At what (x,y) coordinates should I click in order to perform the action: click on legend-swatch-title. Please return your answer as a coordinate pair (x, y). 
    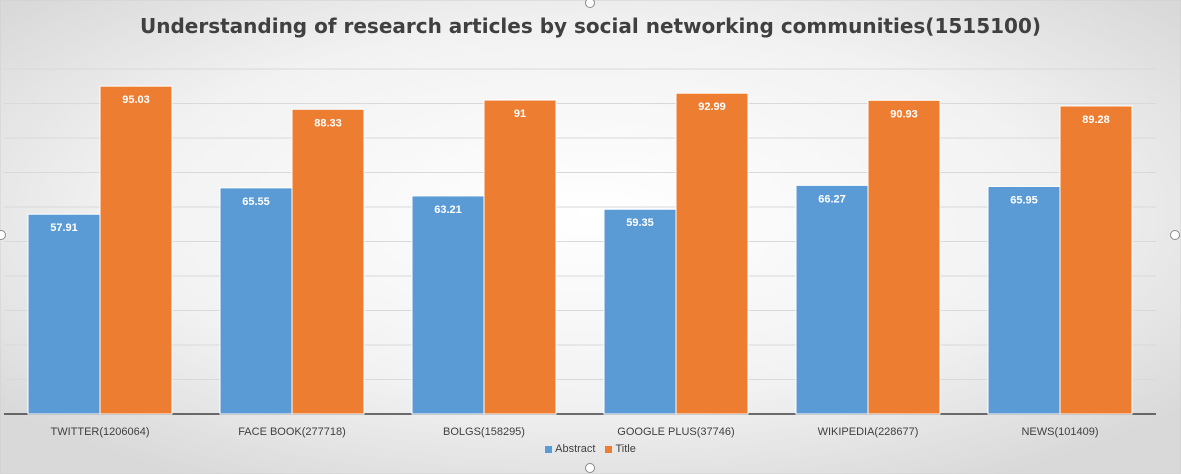
    Looking at the image, I should click on (609, 449).